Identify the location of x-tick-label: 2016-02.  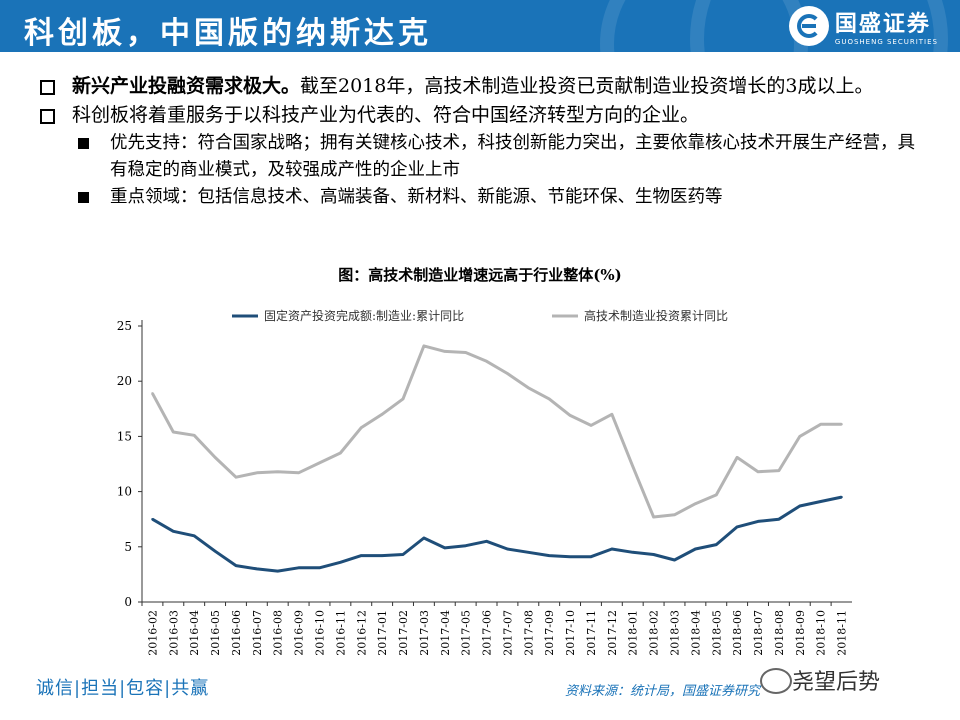
(152, 633).